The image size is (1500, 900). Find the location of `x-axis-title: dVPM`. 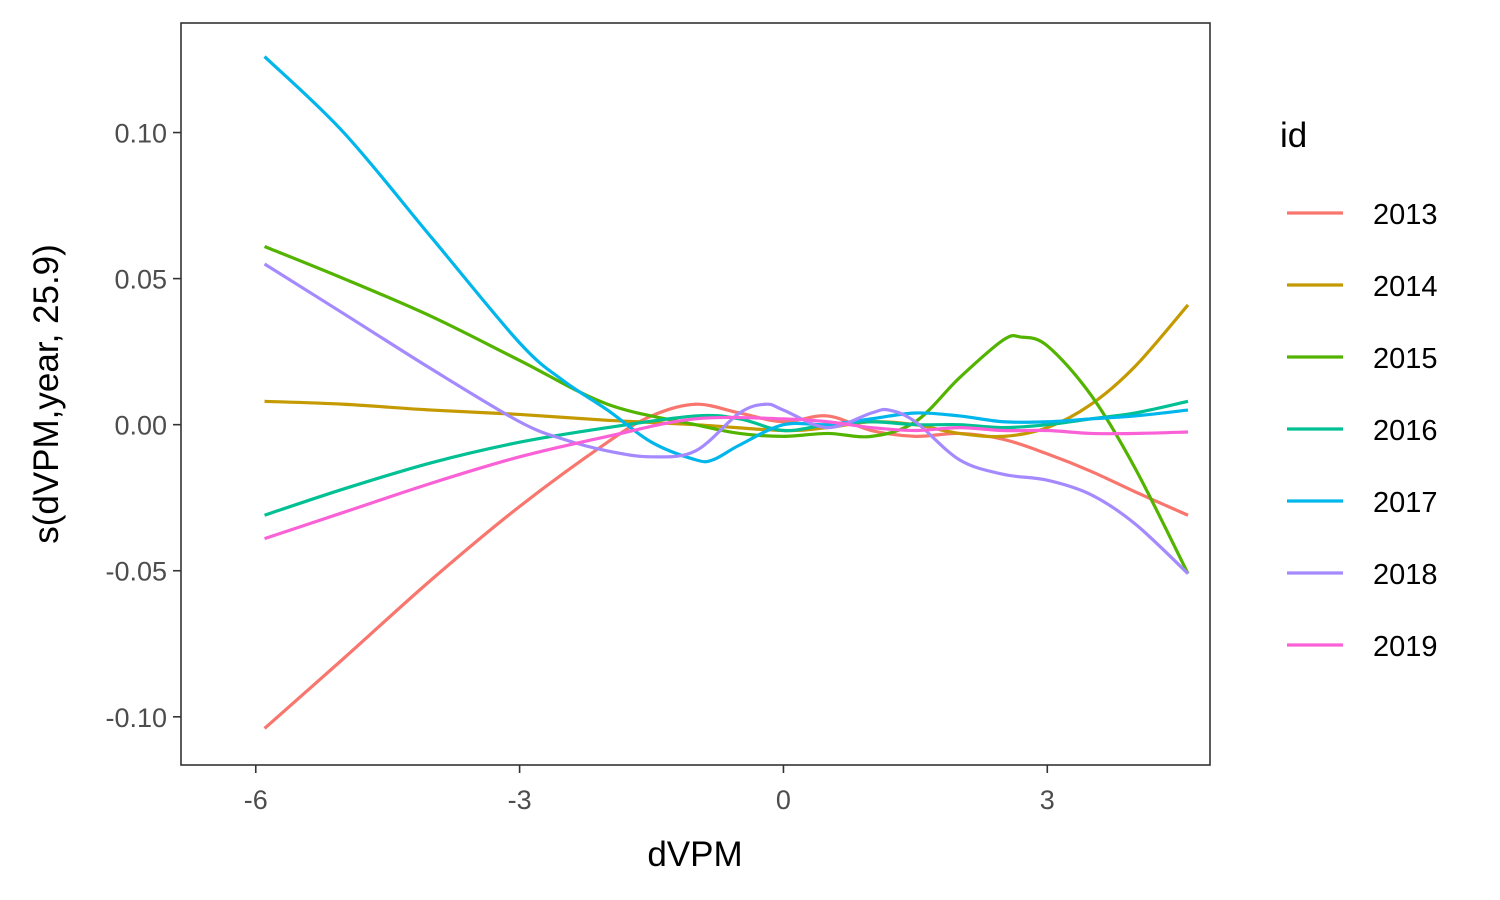

x-axis-title: dVPM is located at coordinates (694, 854).